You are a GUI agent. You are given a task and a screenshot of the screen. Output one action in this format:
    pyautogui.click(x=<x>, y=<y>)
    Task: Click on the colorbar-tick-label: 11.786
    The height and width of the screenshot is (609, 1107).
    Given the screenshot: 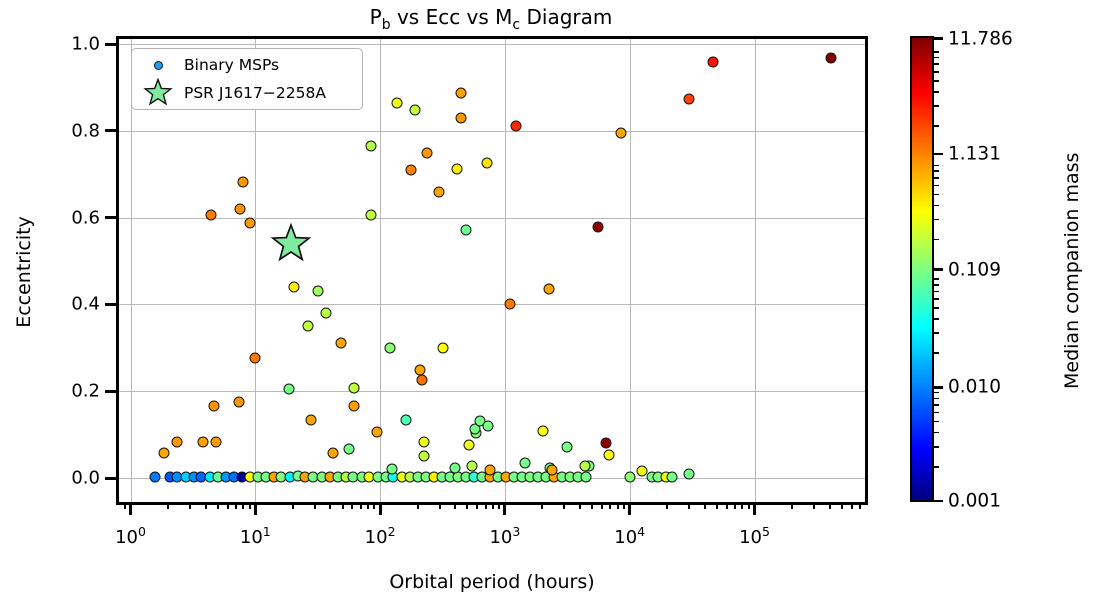 What is the action you would take?
    pyautogui.click(x=980, y=38)
    